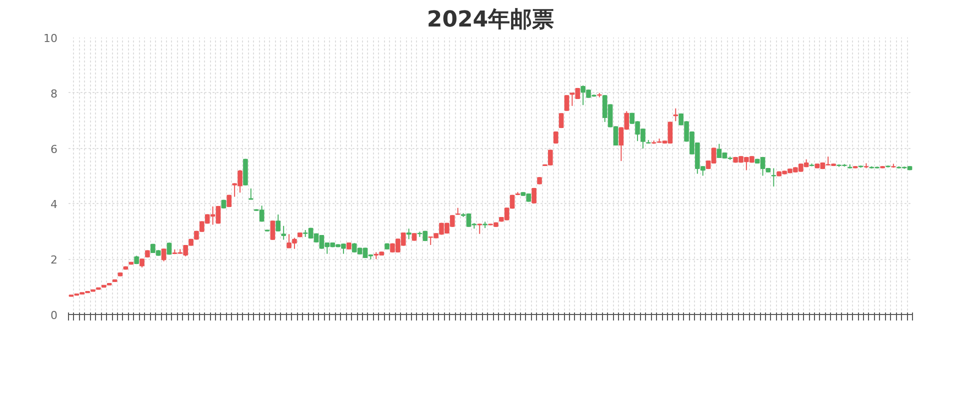 Image resolution: width=960 pixels, height=400 pixels. I want to click on chart-title: 2024年邮票, so click(490, 20).